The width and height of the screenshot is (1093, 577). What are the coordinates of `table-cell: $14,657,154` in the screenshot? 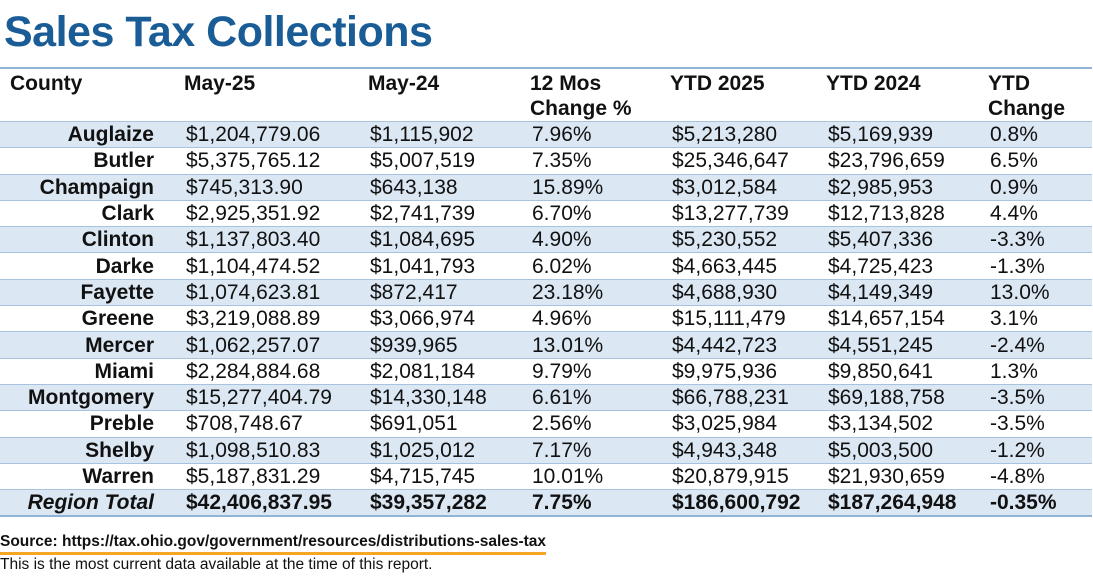 It's located at (903, 318).